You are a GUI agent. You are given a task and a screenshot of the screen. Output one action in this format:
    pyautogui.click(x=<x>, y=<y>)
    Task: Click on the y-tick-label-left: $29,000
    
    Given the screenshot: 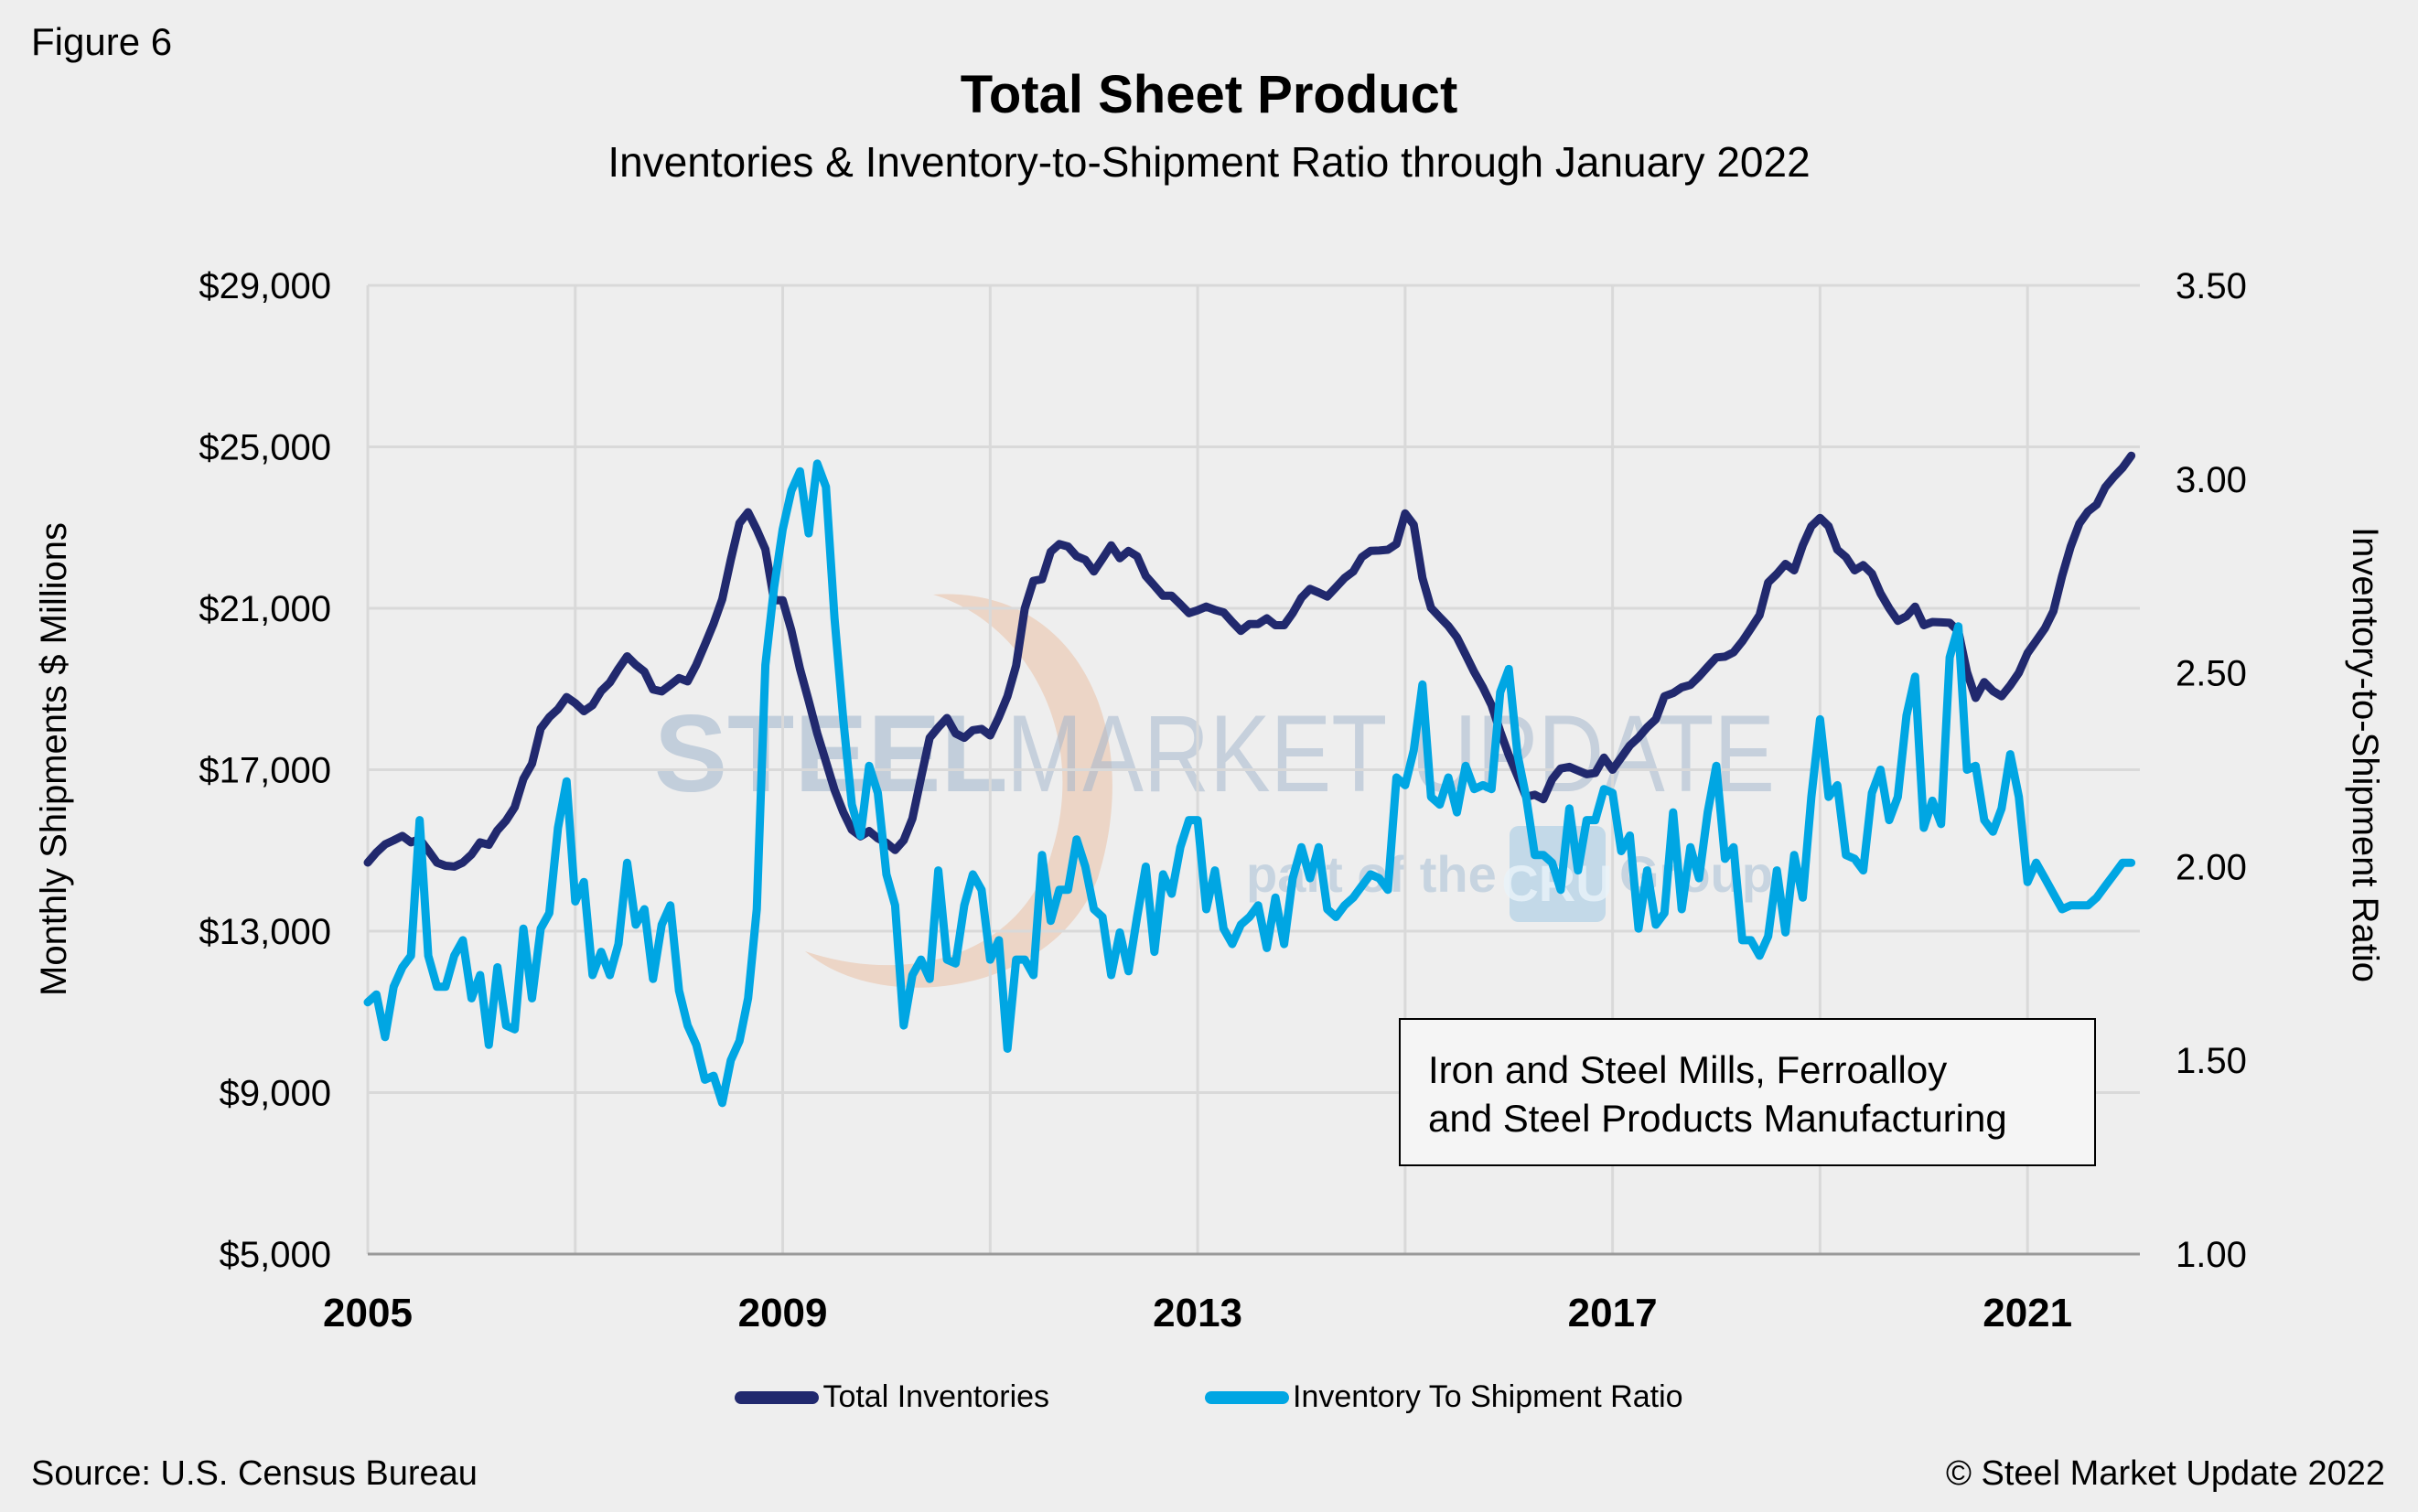 What is the action you would take?
    pyautogui.click(x=265, y=286)
    